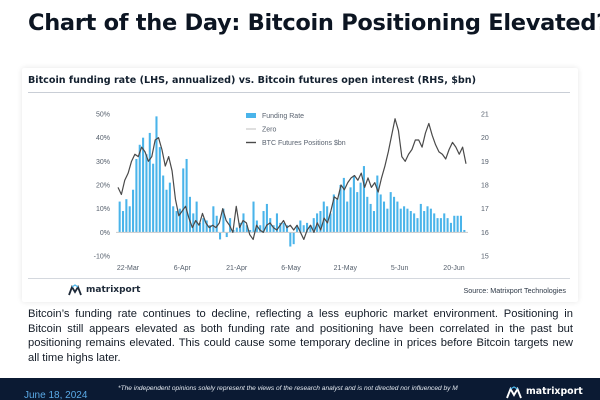 The image size is (600, 400). What do you see at coordinates (103, 162) in the screenshot?
I see `y-left-tick-label: 30%` at bounding box center [103, 162].